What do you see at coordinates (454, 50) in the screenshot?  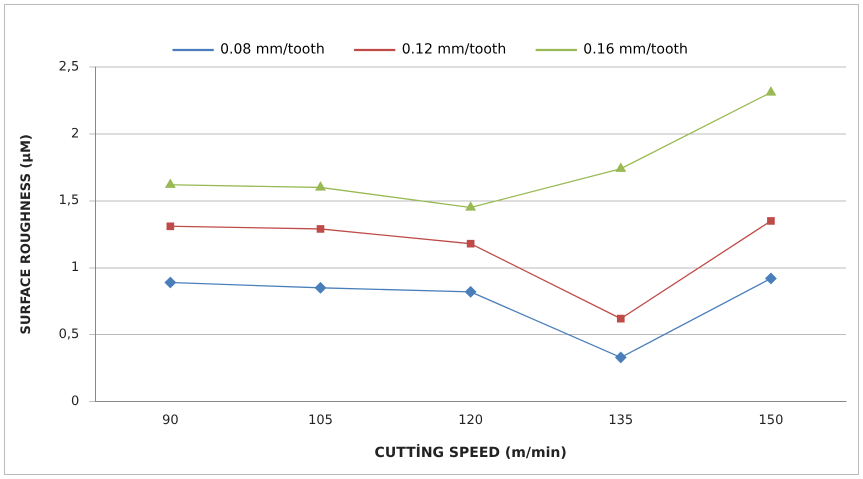 I see `legend-label: 0.12 mm/tooth` at bounding box center [454, 50].